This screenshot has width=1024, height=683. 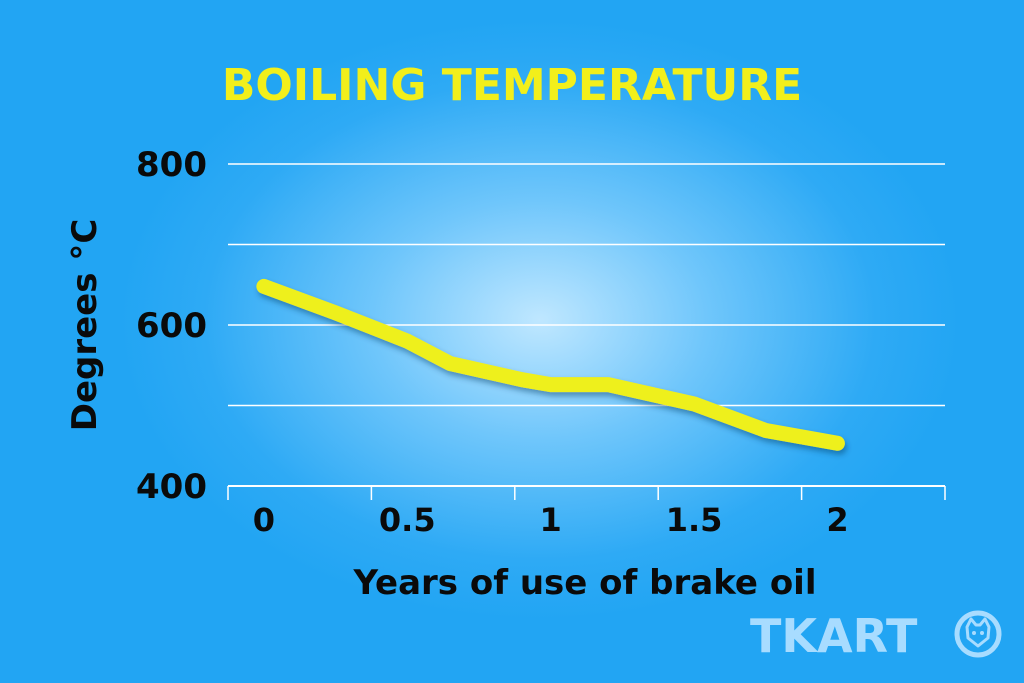 What do you see at coordinates (834, 636) in the screenshot?
I see `logo-text: TKART` at bounding box center [834, 636].